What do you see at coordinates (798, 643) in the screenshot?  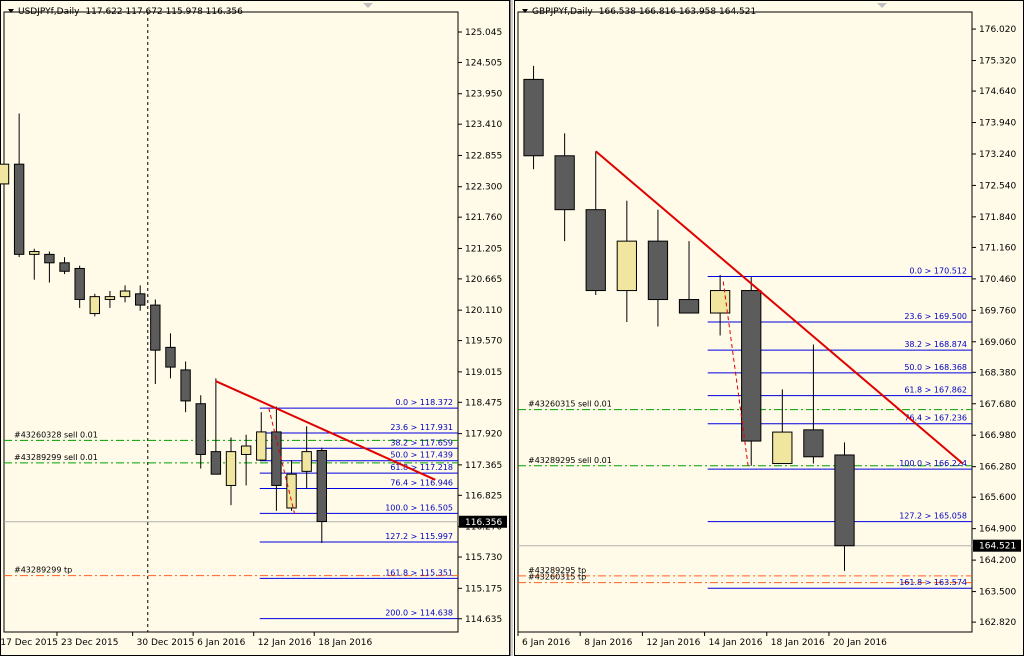 I see `x-tick-label: 18 Jan 2016` at bounding box center [798, 643].